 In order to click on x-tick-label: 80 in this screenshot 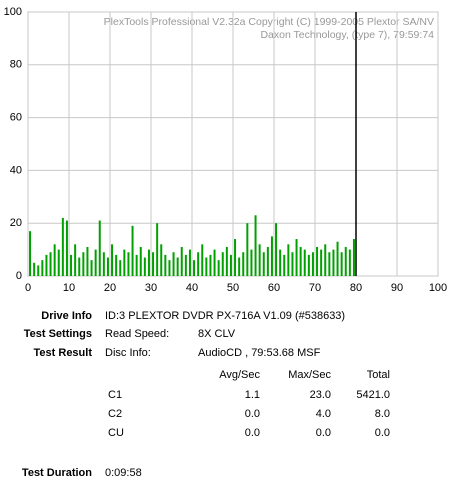, I will do `click(356, 288)`.